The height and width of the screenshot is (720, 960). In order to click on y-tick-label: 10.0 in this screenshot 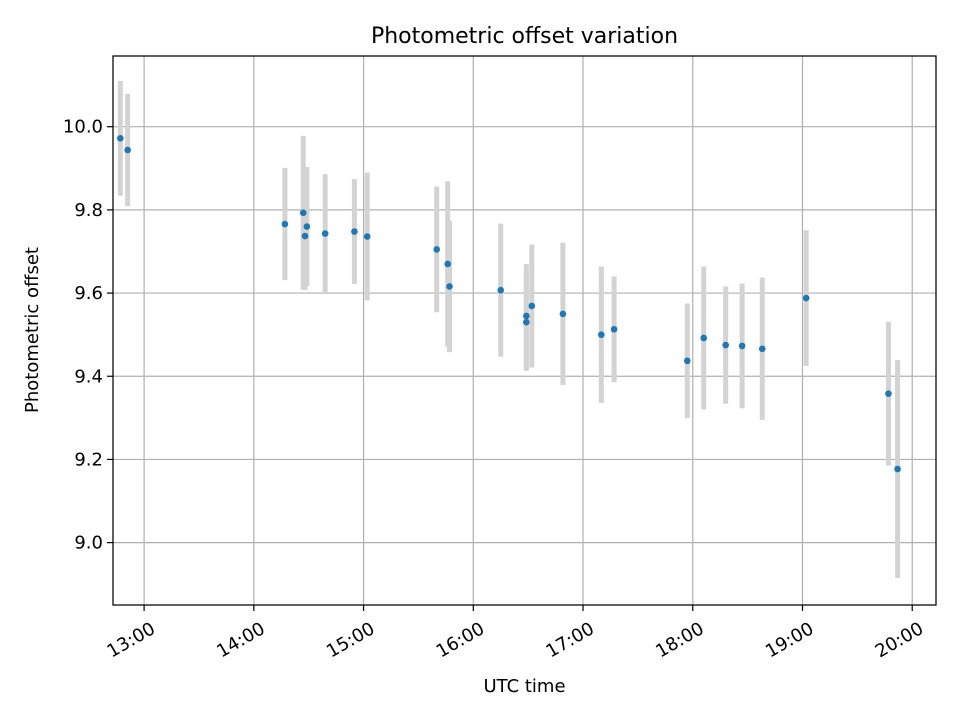, I will do `click(83, 127)`.